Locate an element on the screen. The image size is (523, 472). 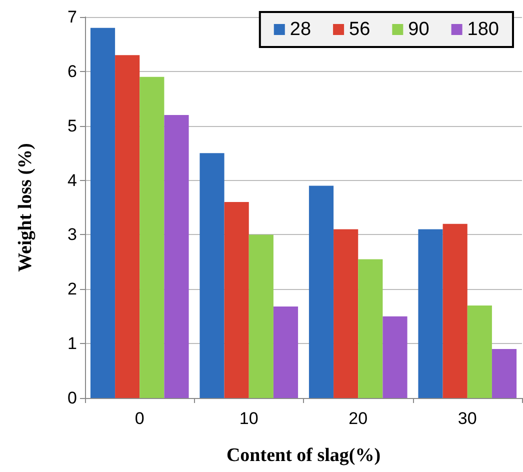
y-tick-label: 5 is located at coordinates (72, 126).